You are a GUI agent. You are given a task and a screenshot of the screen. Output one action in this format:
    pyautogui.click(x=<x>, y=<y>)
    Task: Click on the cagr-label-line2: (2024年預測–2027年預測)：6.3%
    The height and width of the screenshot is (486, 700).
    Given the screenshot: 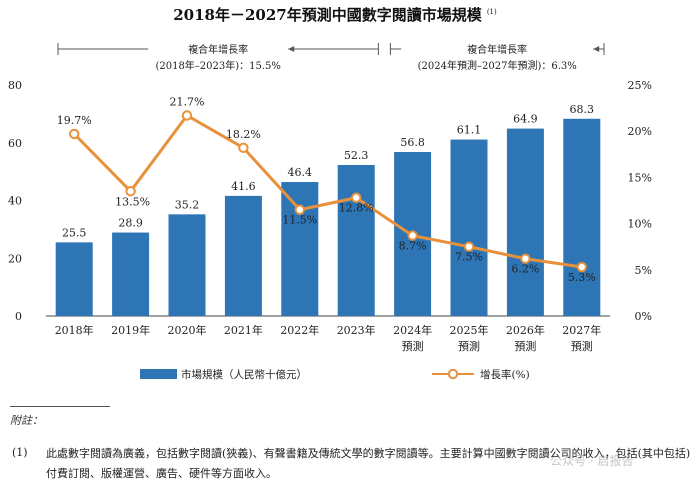 What is the action you would take?
    pyautogui.click(x=497, y=65)
    